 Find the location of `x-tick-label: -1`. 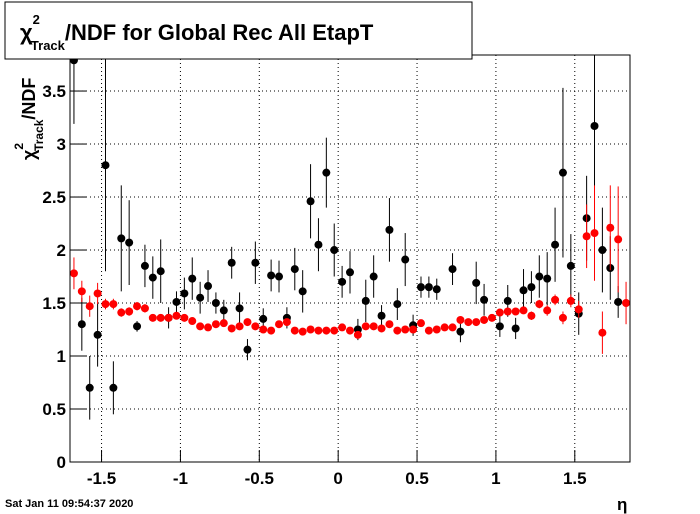

x-tick-label: -1 is located at coordinates (180, 478).